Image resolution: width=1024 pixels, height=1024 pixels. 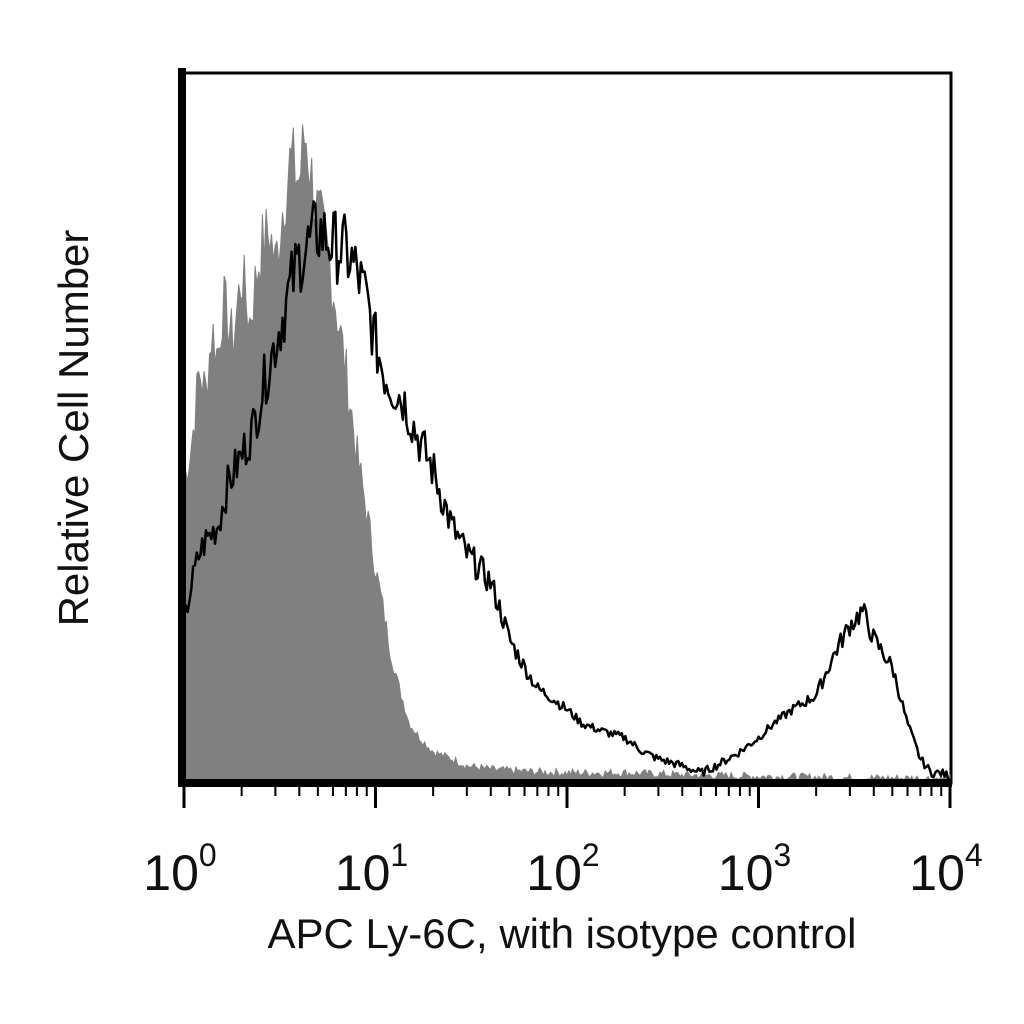 What do you see at coordinates (179, 869) in the screenshot?
I see `x-tick-label: 10⁰` at bounding box center [179, 869].